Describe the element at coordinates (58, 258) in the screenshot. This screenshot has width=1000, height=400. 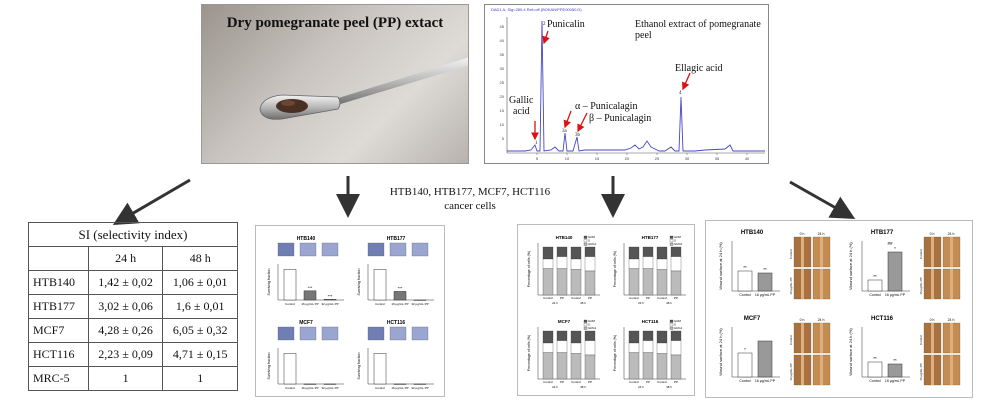
I see `si-corner` at that location.